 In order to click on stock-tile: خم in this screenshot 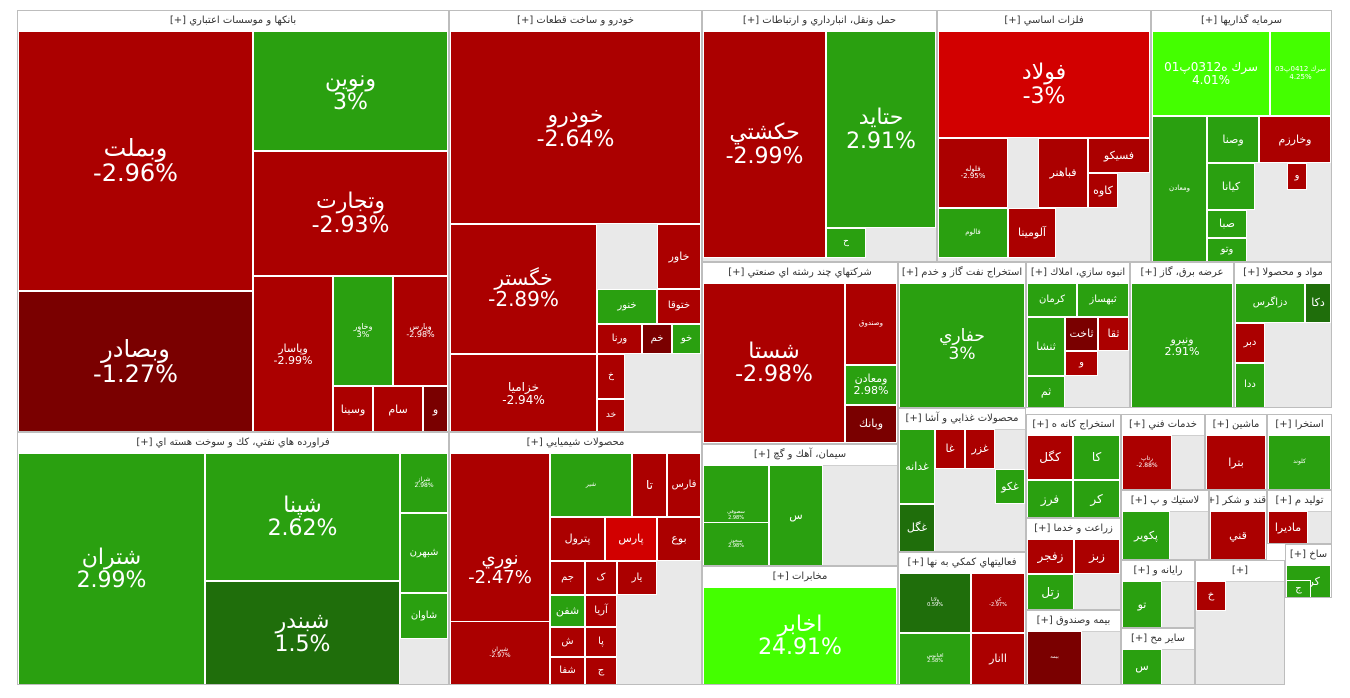, I will do `click(657, 339)`.